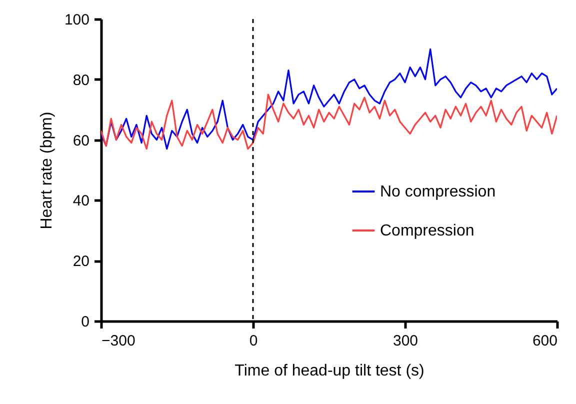 The width and height of the screenshot is (576, 404). Describe the element at coordinates (438, 192) in the screenshot. I see `legend-label: No compression` at that location.